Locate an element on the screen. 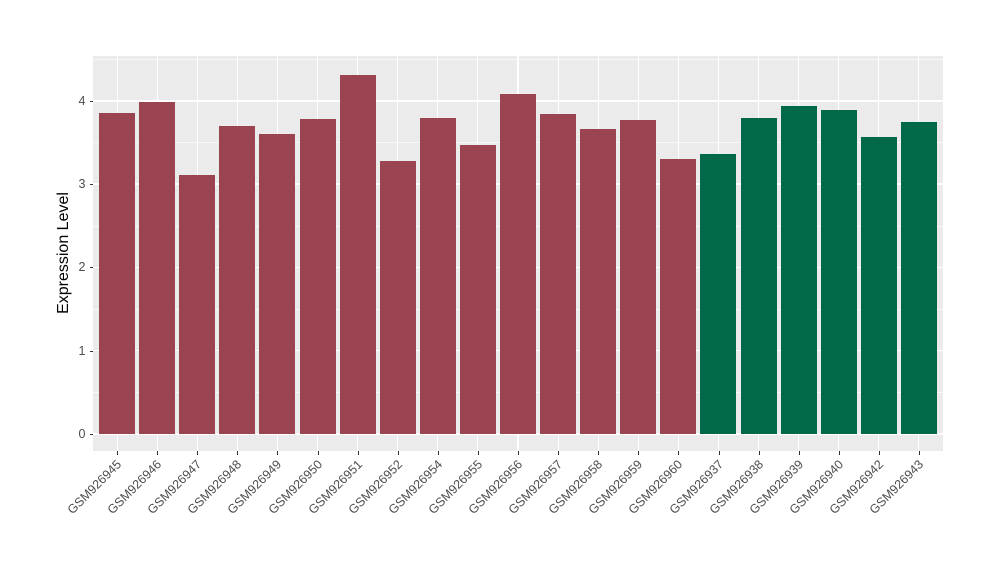  bar-GSM926937 is located at coordinates (718, 294).